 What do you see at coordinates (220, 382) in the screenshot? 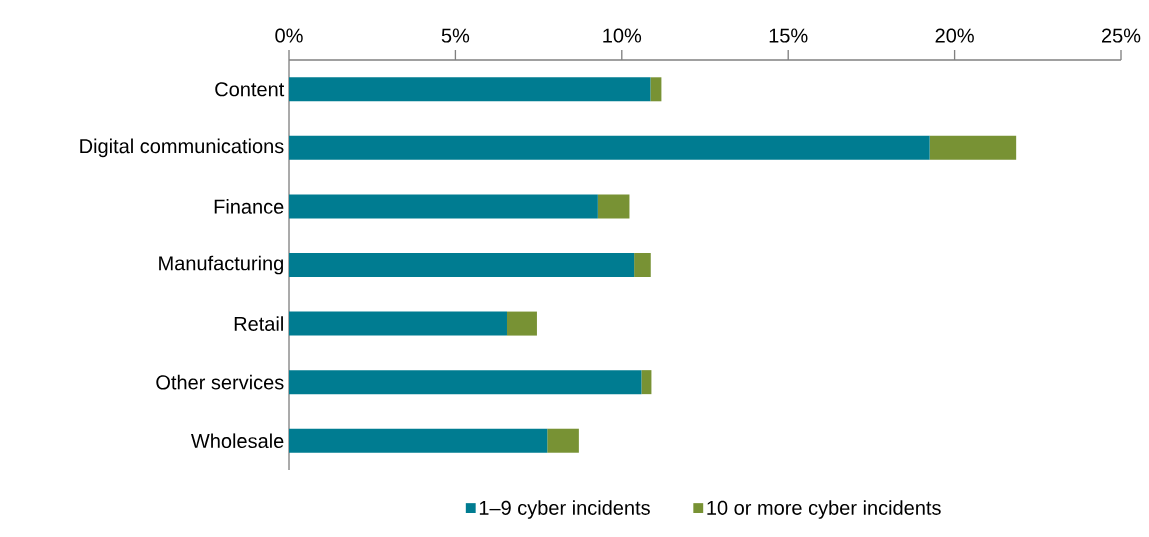
I see `y-tick-label: Other services` at bounding box center [220, 382].